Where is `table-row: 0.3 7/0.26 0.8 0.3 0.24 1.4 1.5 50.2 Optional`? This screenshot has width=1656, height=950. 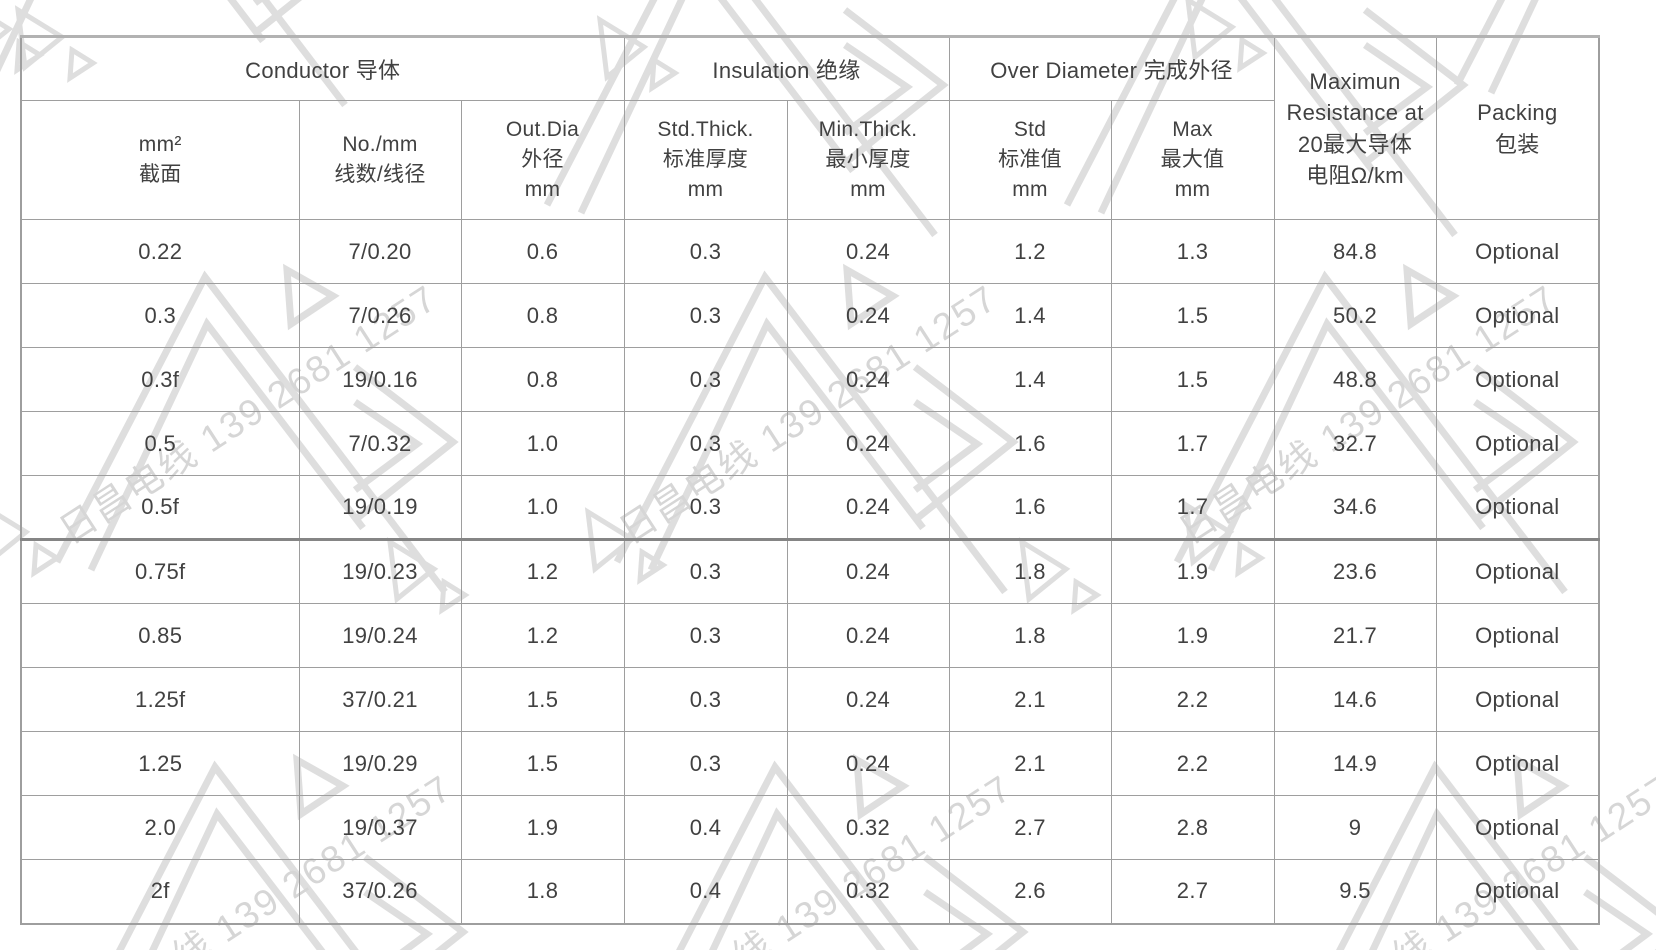
table-row: 0.3 7/0.26 0.8 0.3 0.24 1.4 1.5 50.2 Optional is located at coordinates (810, 315).